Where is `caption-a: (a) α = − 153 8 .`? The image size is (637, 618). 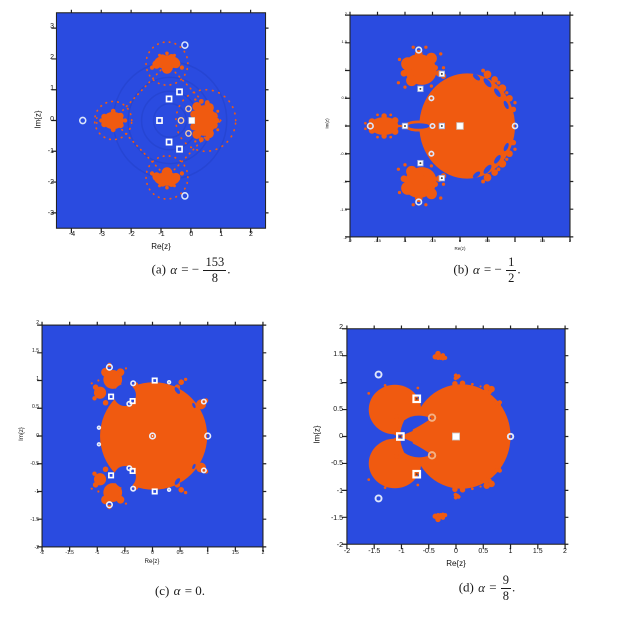 caption-a: (a) α = − 153 8 . is located at coordinates (191, 270).